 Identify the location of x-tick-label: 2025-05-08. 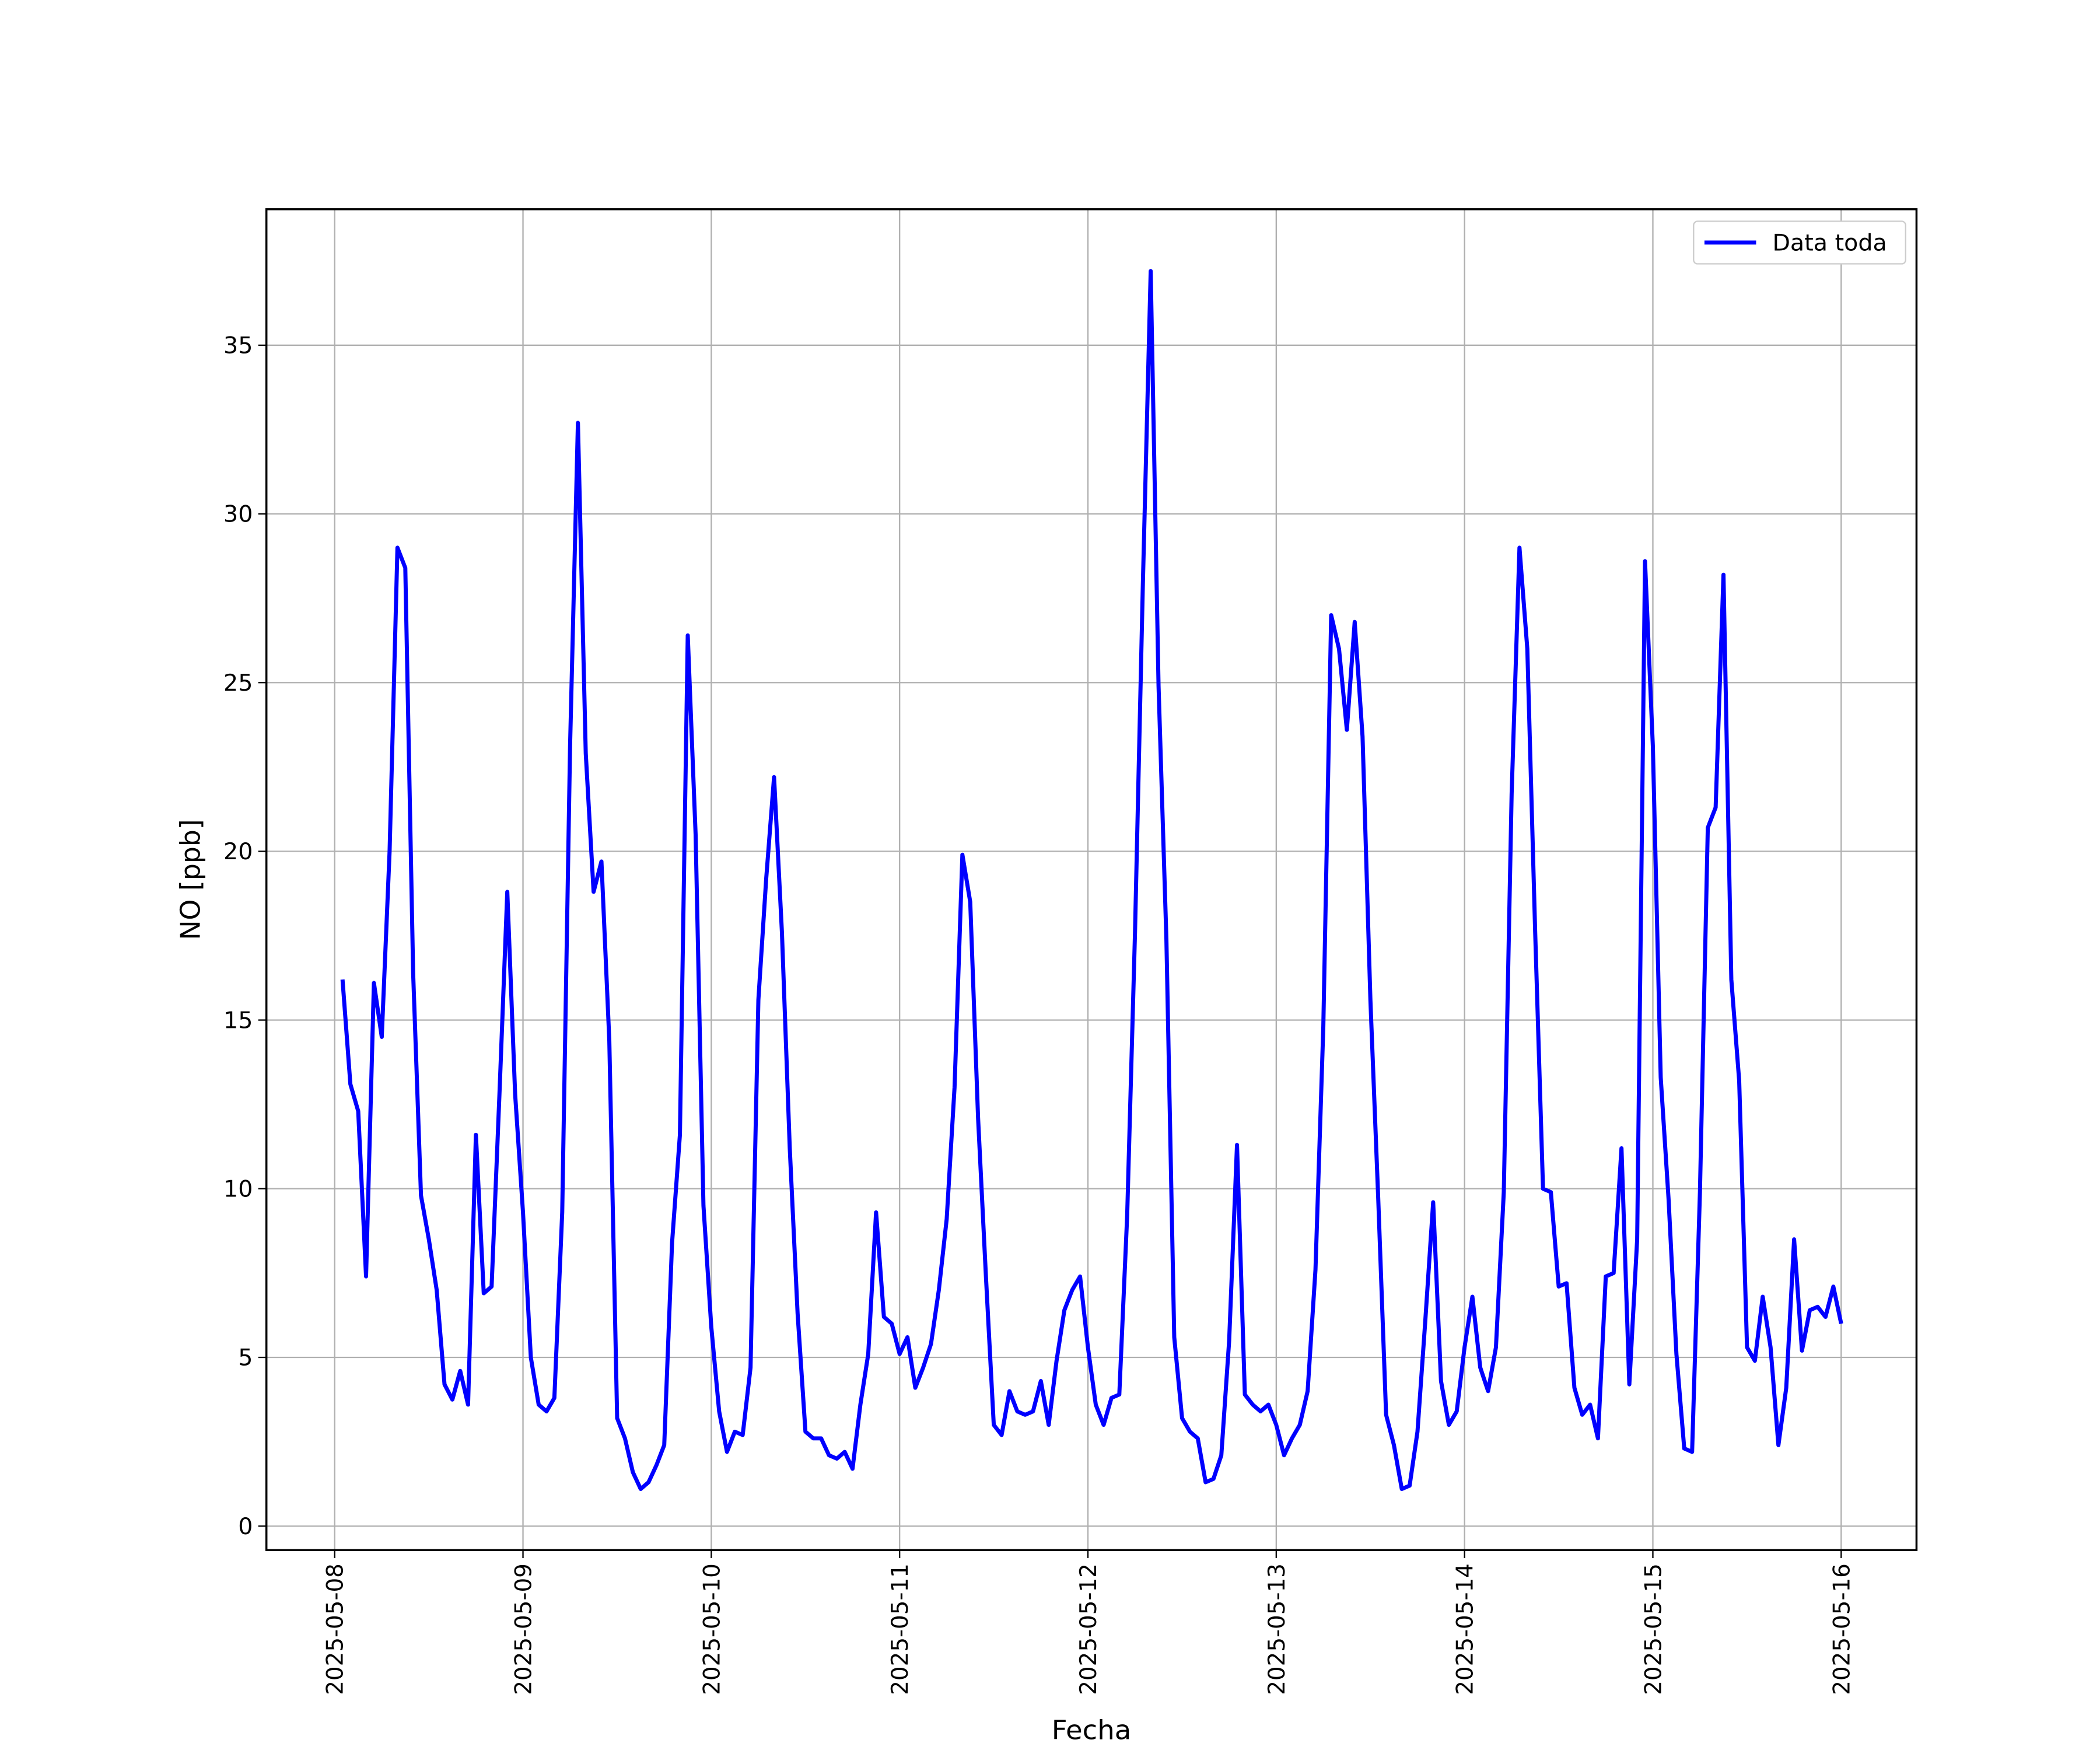
(335, 1629).